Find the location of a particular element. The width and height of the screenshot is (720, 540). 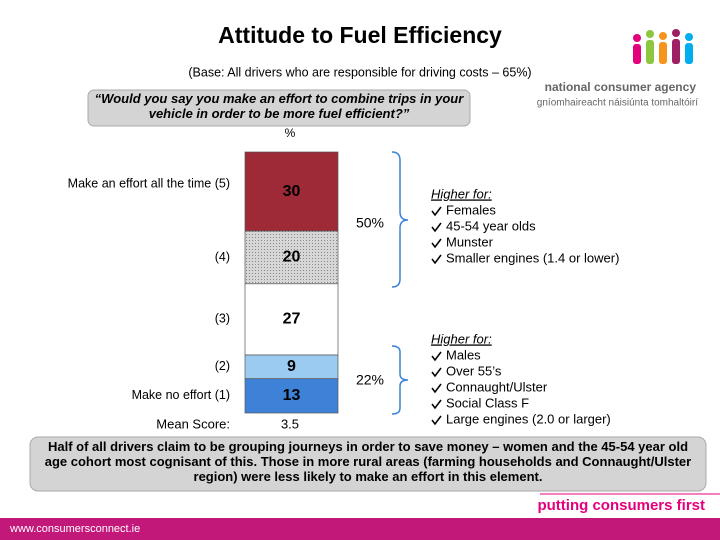

callout-item: Females is located at coordinates (471, 209).